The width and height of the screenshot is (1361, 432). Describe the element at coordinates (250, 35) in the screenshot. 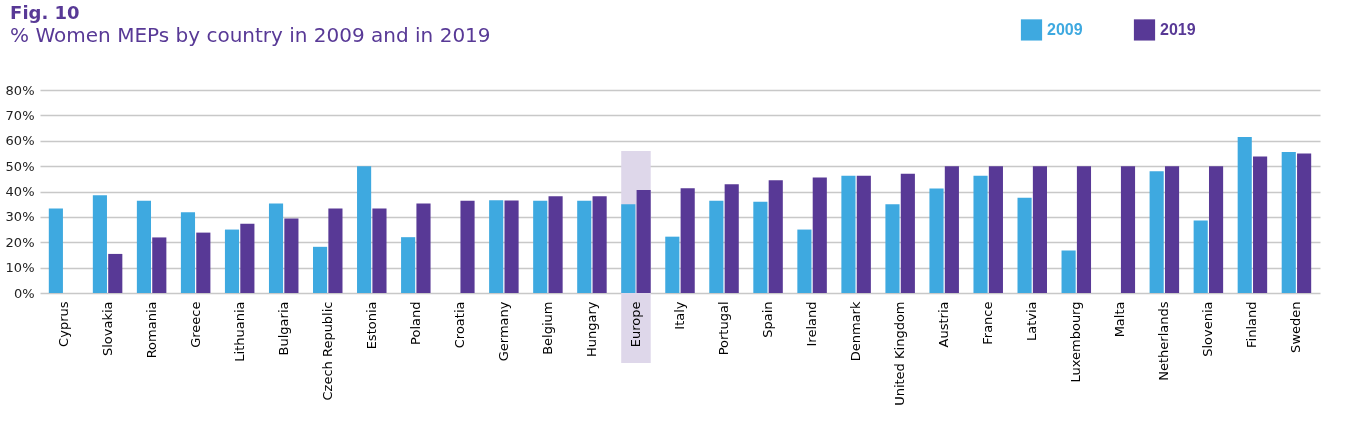

I see `chart-subtitle: % Women MEPs by country in 2009 and in 2019` at that location.